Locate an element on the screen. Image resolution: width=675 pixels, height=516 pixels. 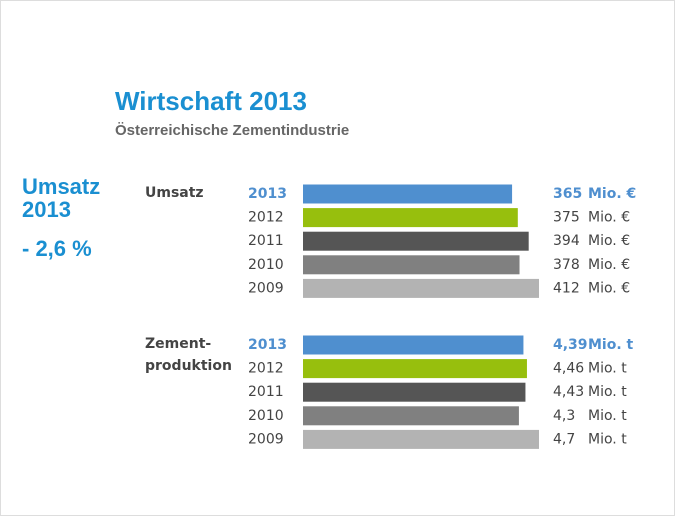
value-label: 4,39 is located at coordinates (570, 345).